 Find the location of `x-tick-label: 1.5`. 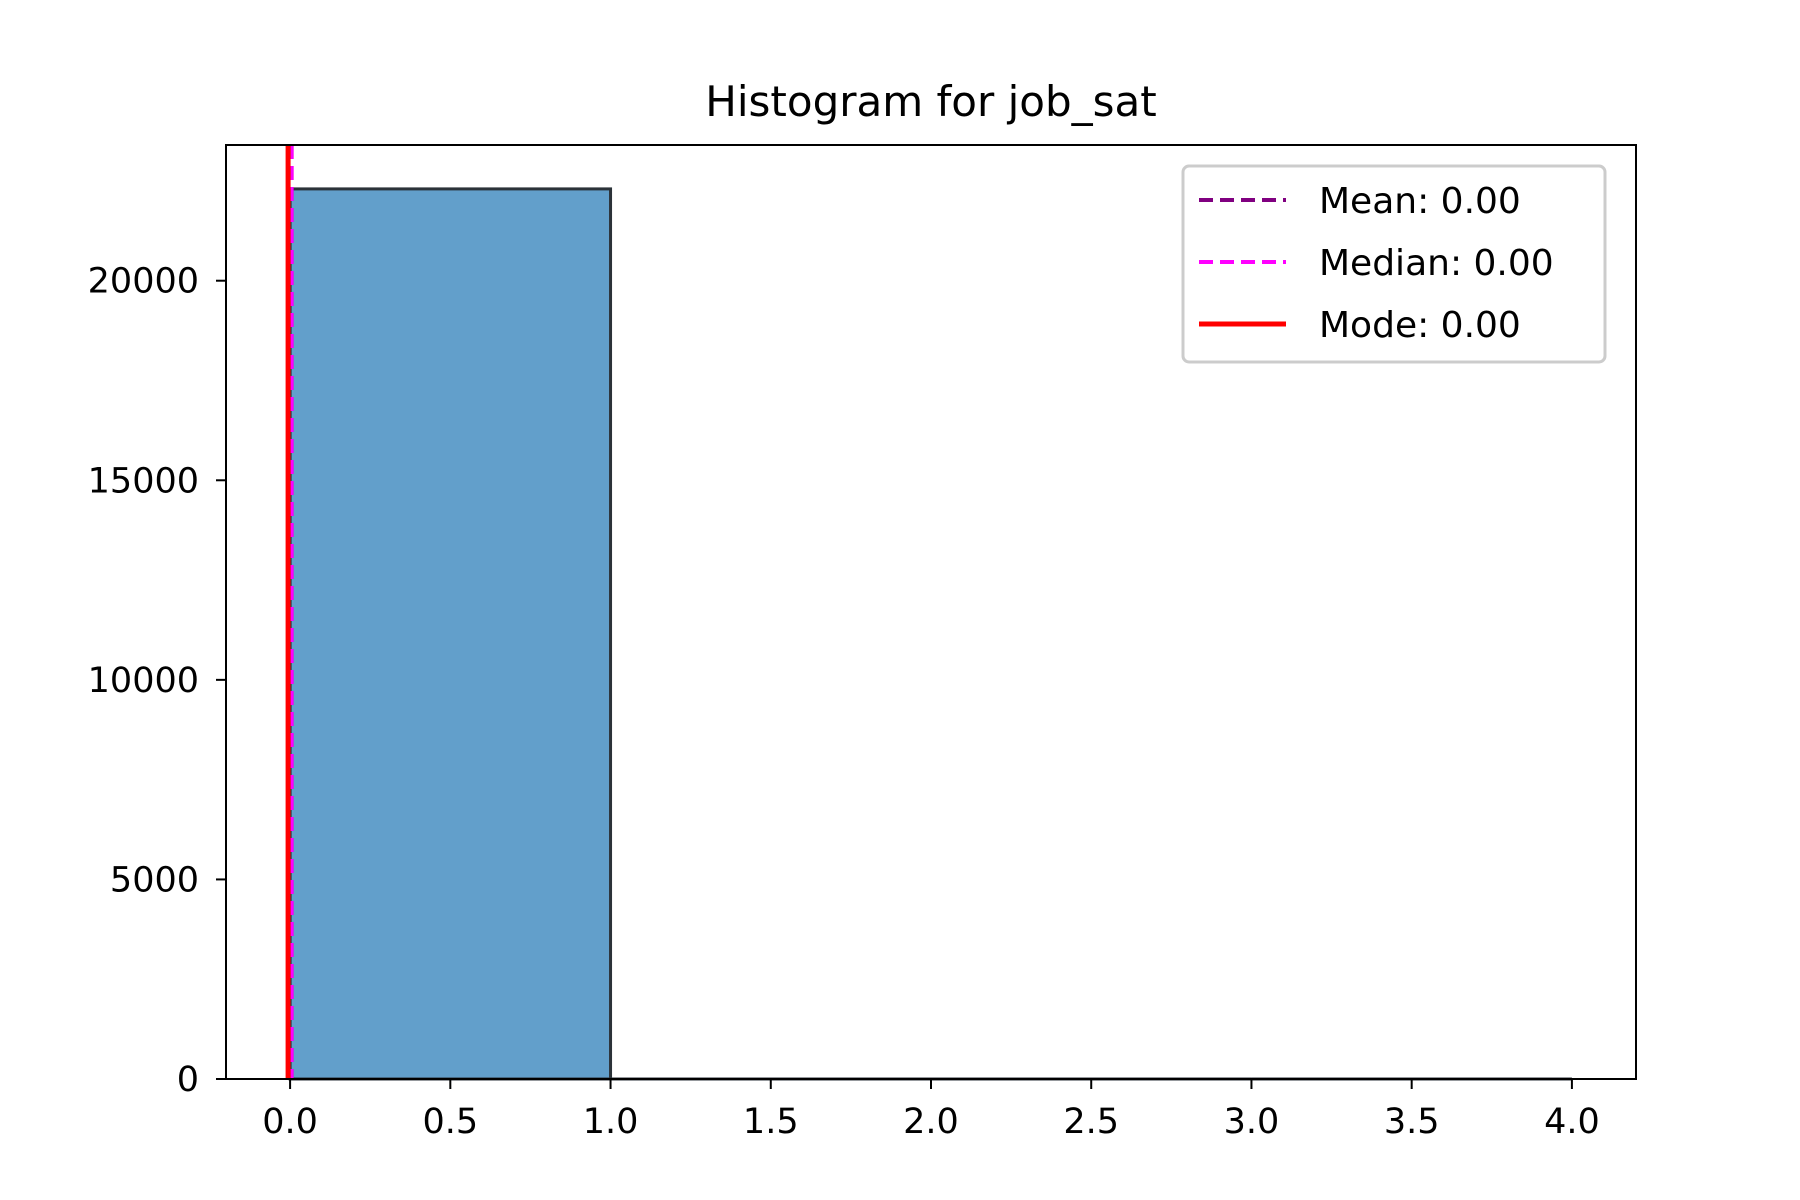

x-tick-label: 1.5 is located at coordinates (771, 1122).